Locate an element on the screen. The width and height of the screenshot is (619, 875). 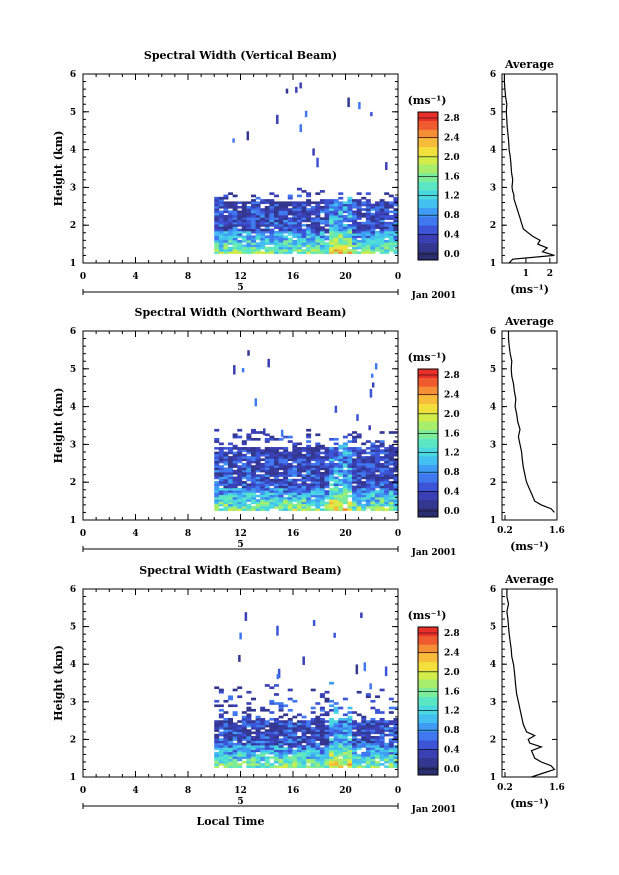
y-tick-label: 6 is located at coordinates (73, 590).